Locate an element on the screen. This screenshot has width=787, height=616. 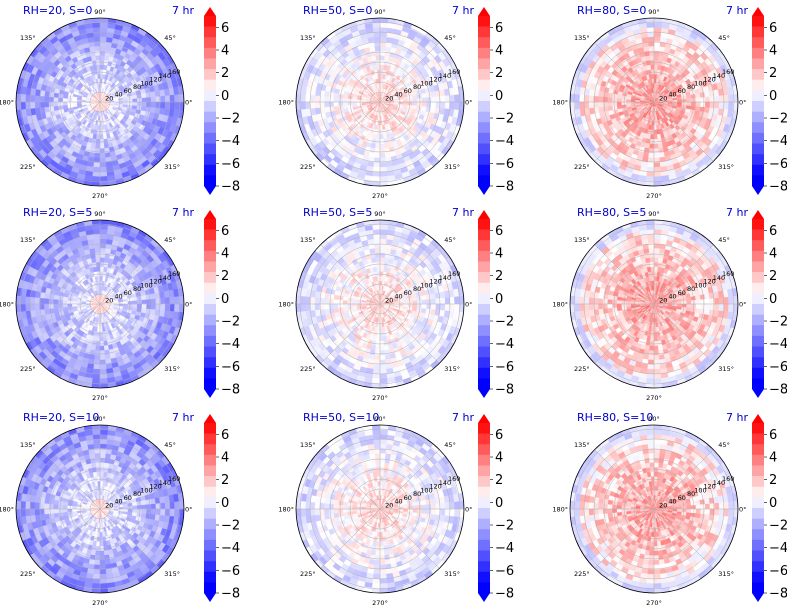
panel-title: RH=20, S=10 is located at coordinates (61, 417).